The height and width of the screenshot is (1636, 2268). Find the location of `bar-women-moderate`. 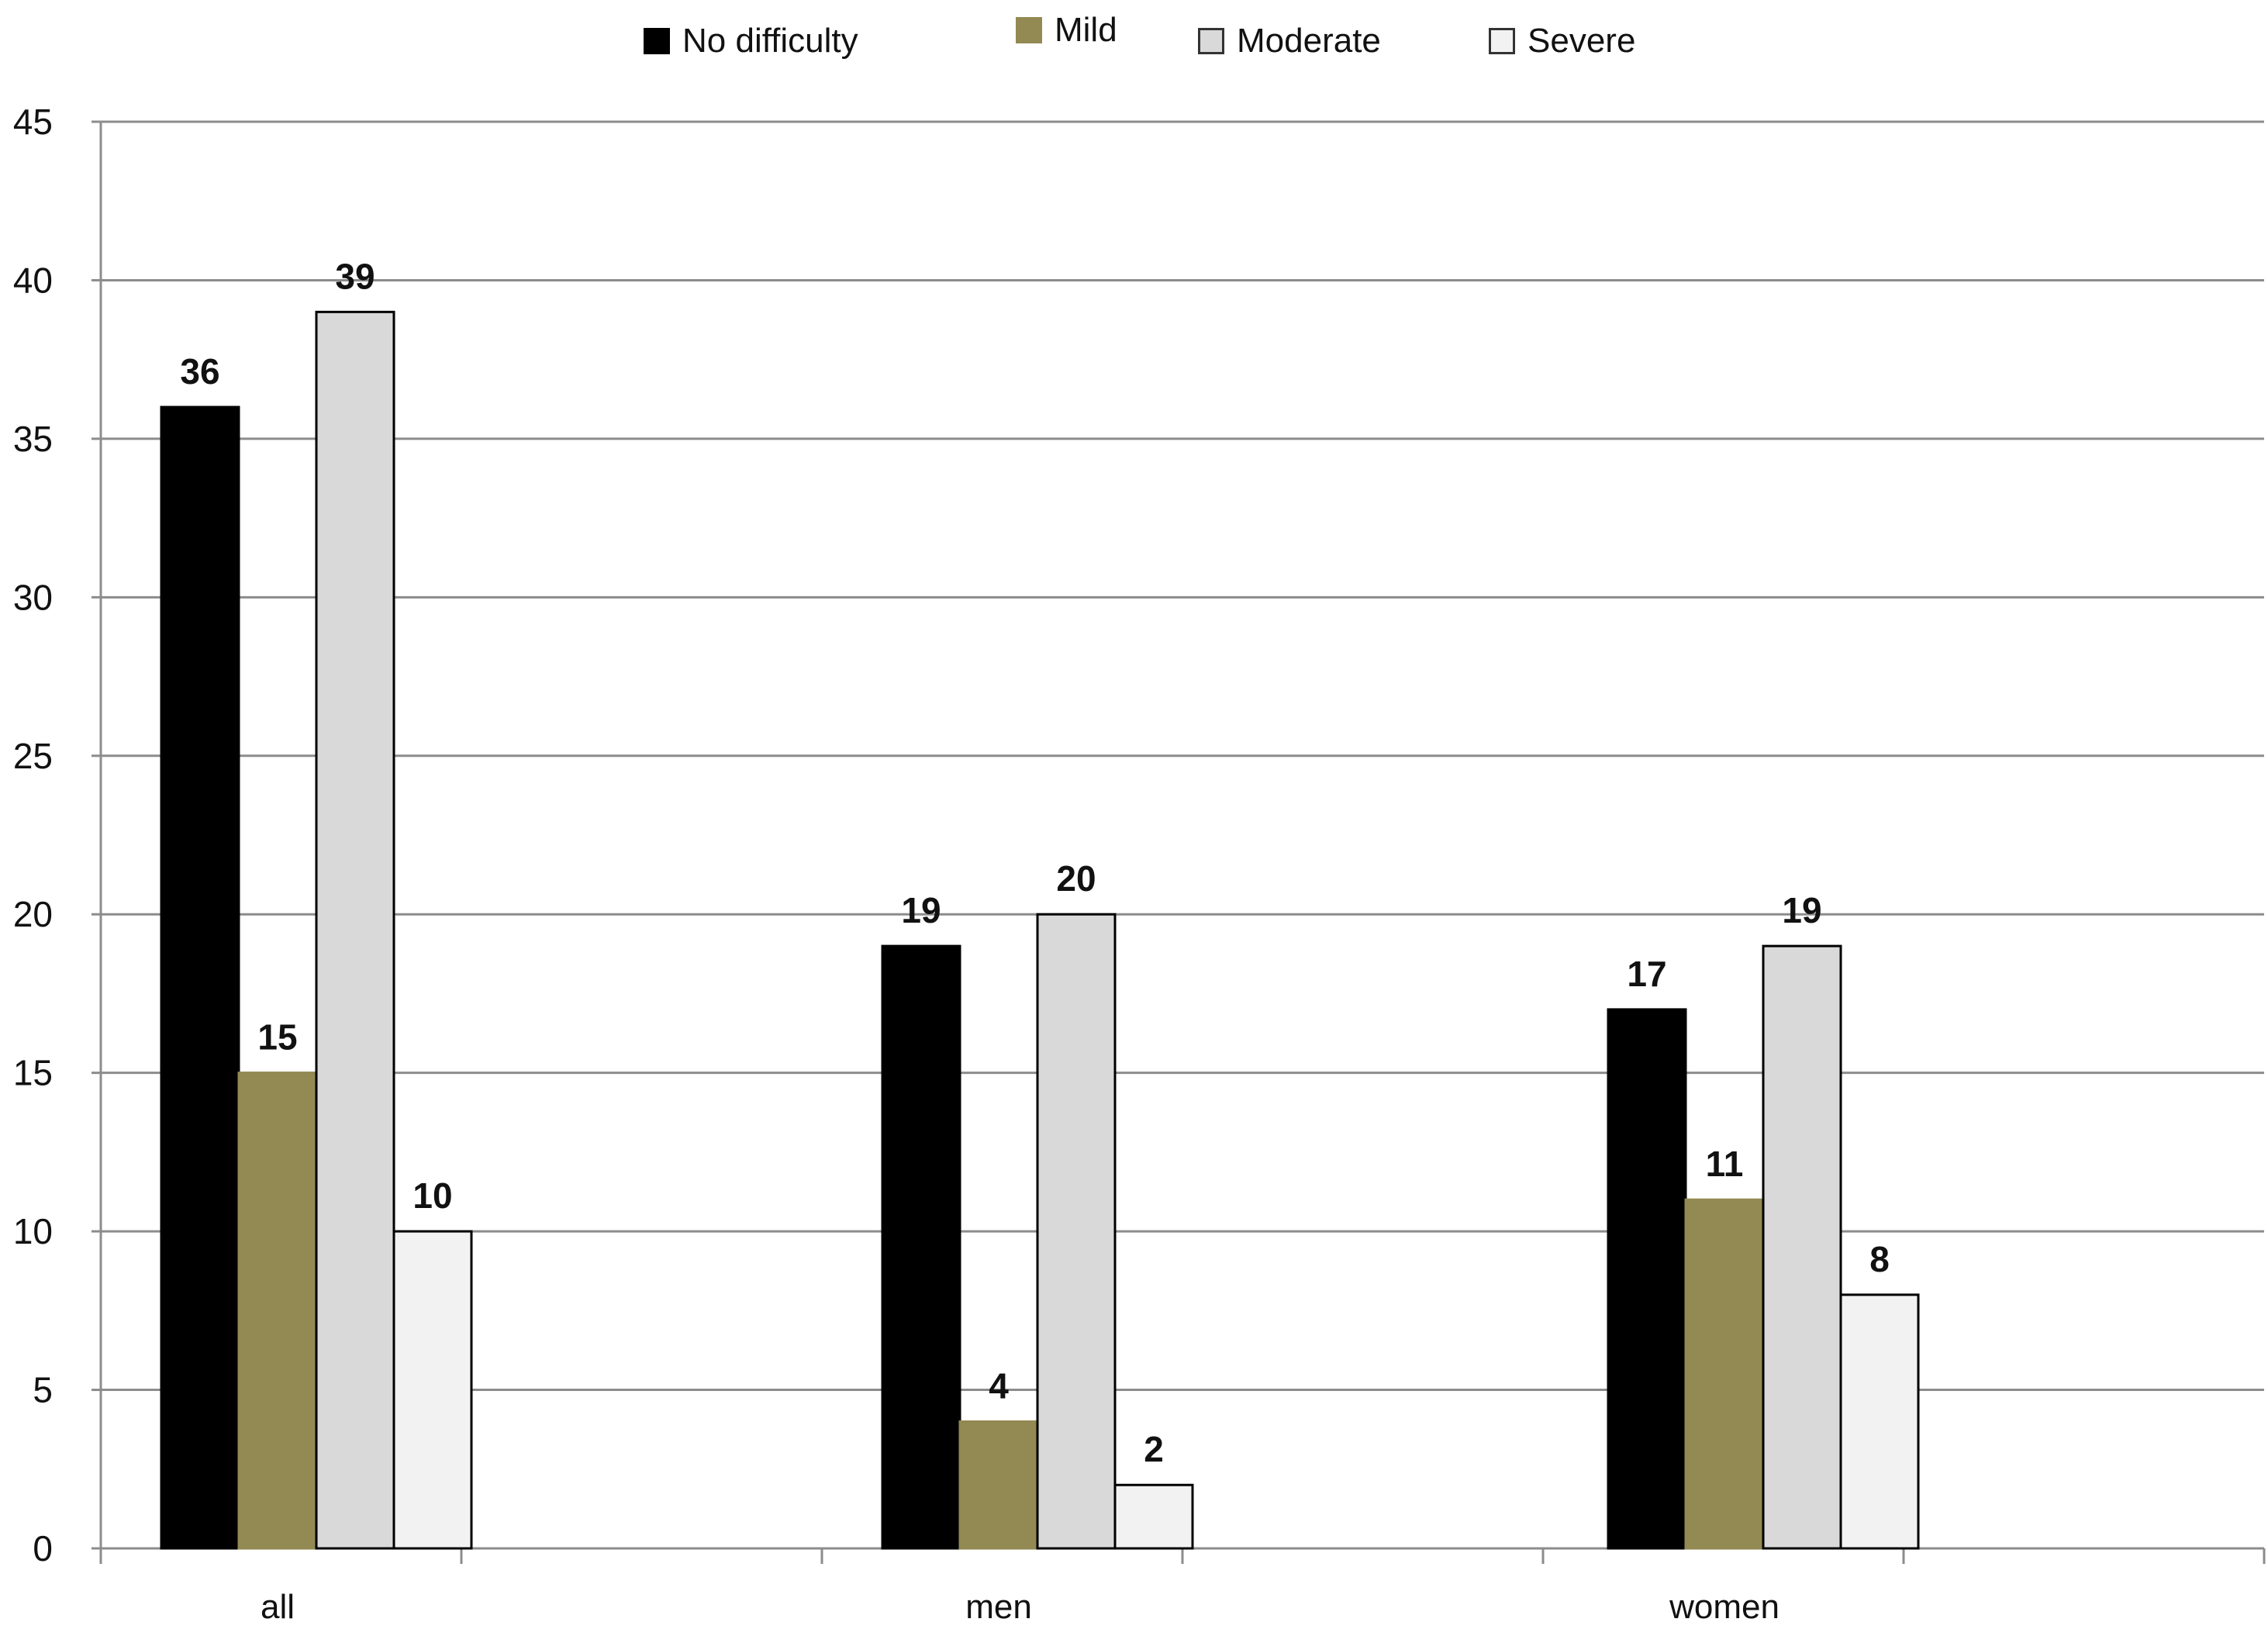

bar-women-moderate is located at coordinates (1802, 1247).